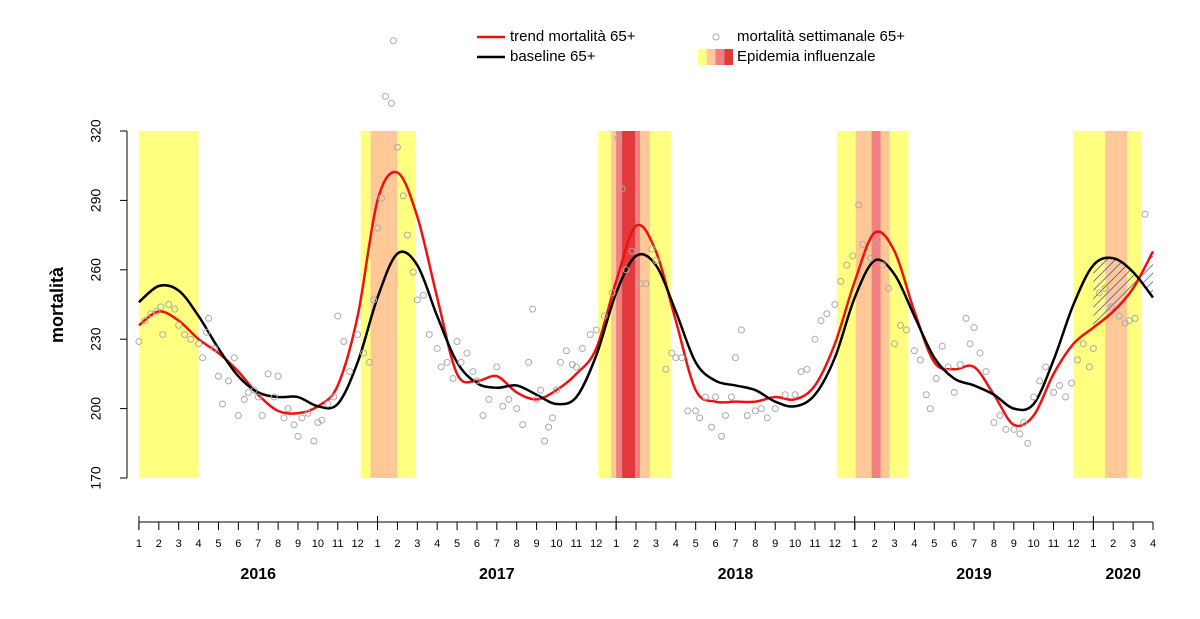 Image resolution: width=1200 pixels, height=619 pixels. What do you see at coordinates (1123, 574) in the screenshot?
I see `year-label: 2020` at bounding box center [1123, 574].